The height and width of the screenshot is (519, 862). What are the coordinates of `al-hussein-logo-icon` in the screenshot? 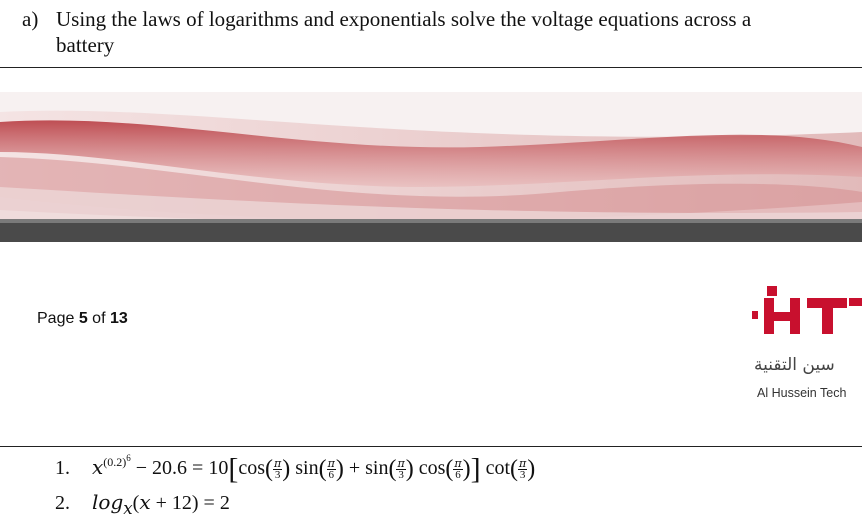 It's located at (807, 310).